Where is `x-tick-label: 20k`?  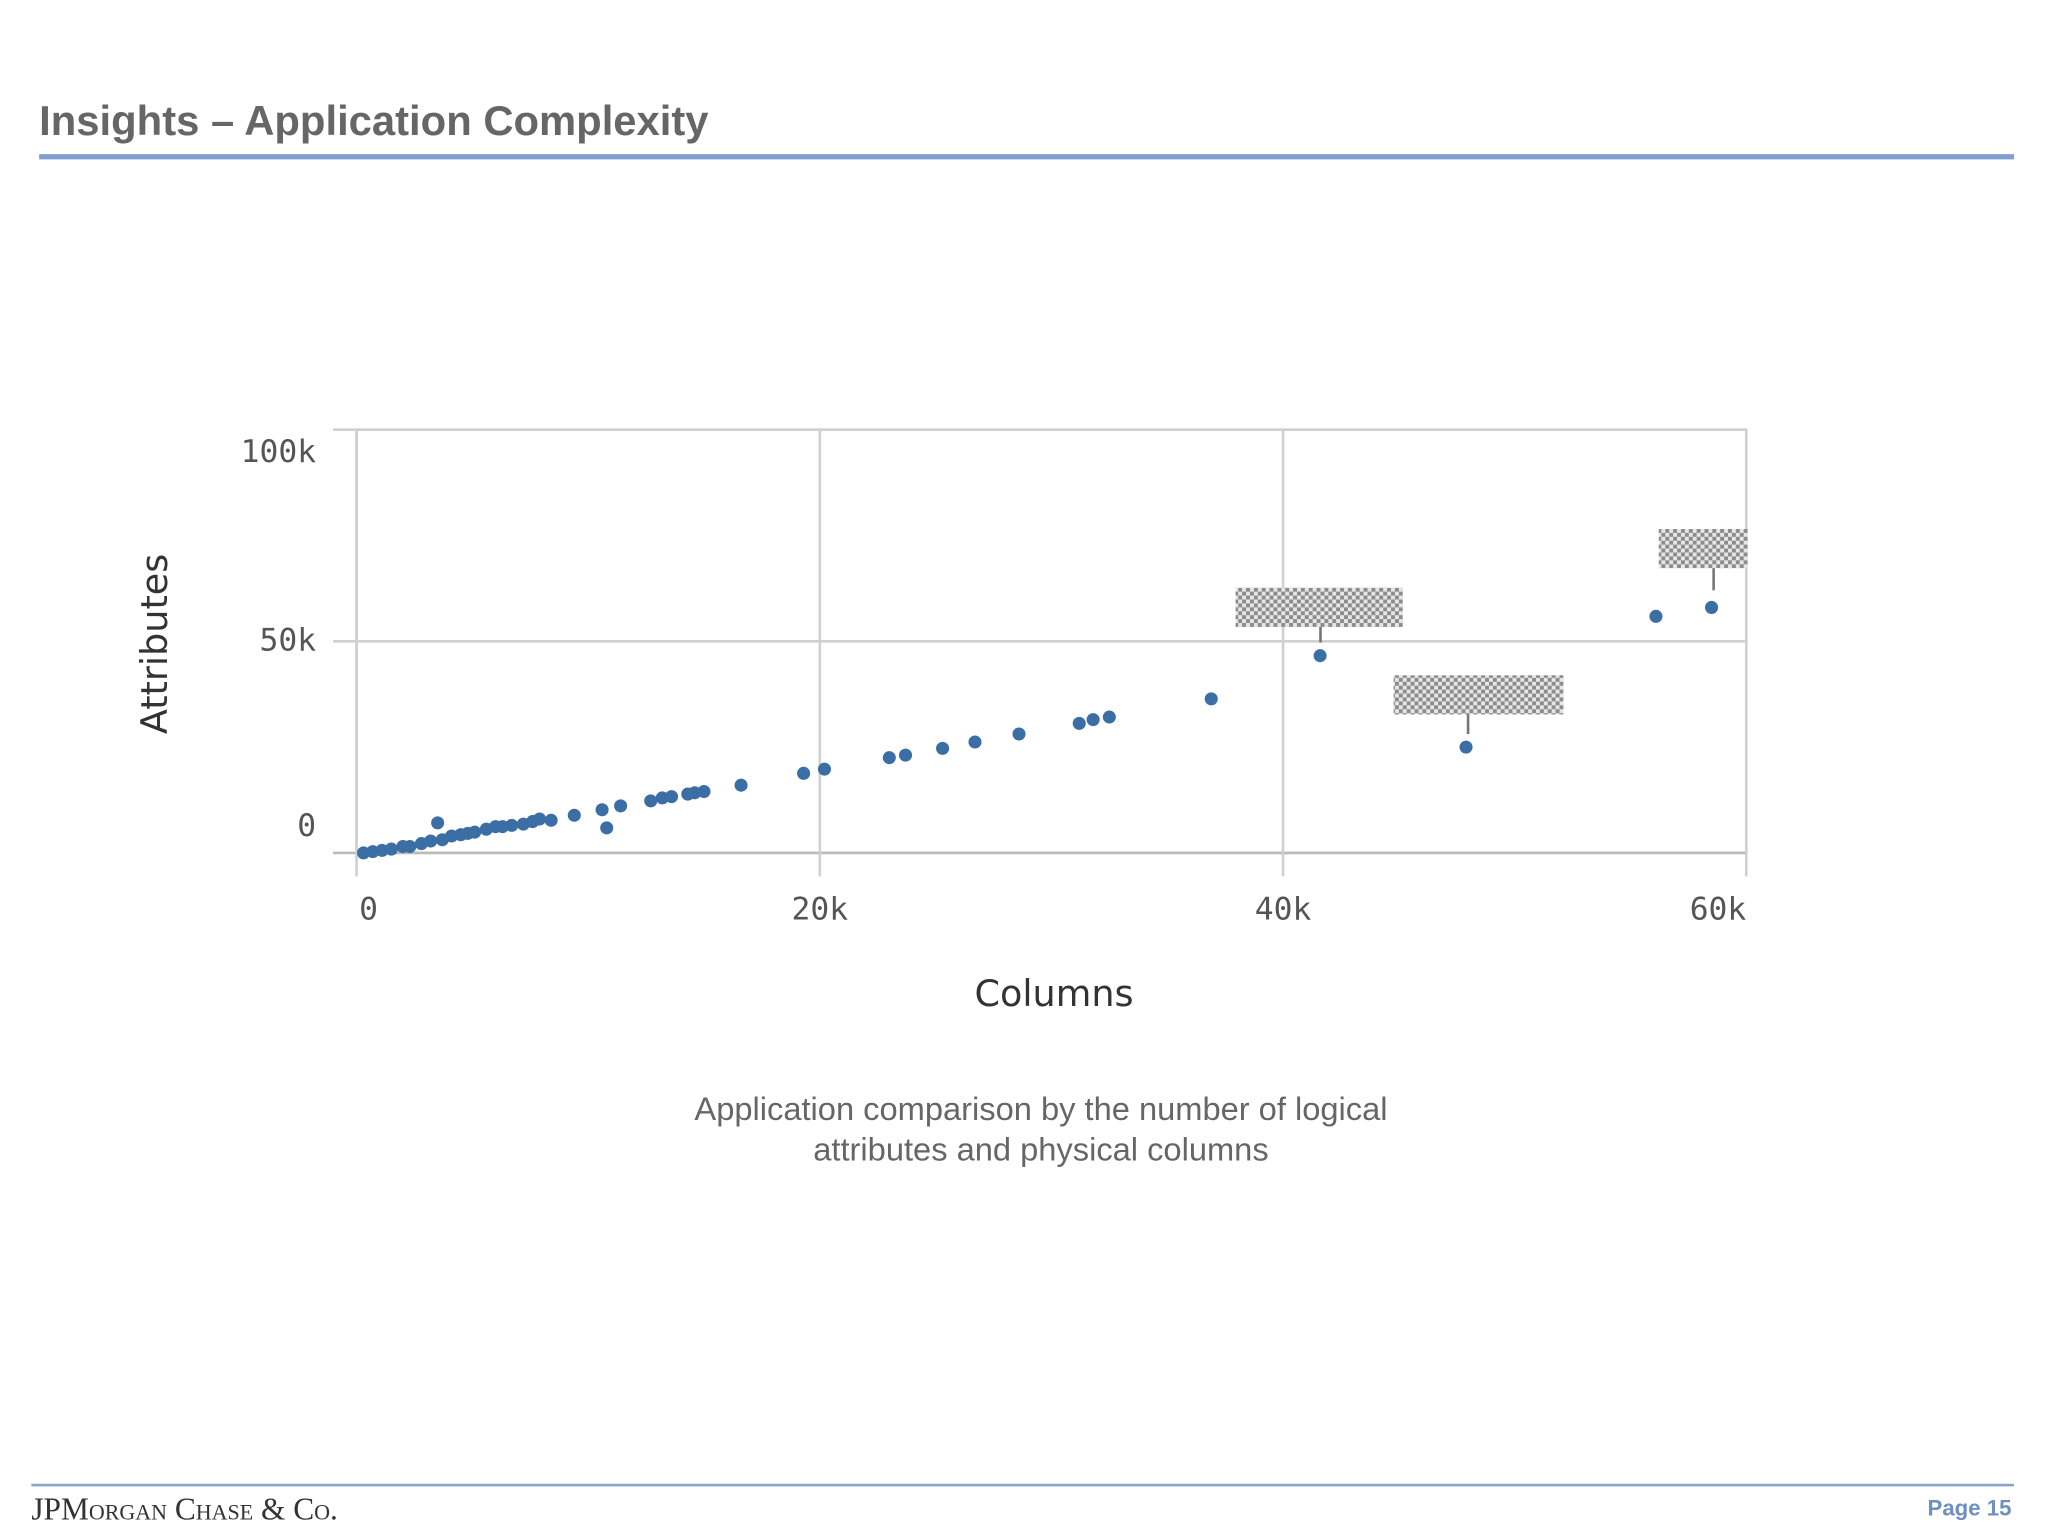 x-tick-label: 20k is located at coordinates (820, 909).